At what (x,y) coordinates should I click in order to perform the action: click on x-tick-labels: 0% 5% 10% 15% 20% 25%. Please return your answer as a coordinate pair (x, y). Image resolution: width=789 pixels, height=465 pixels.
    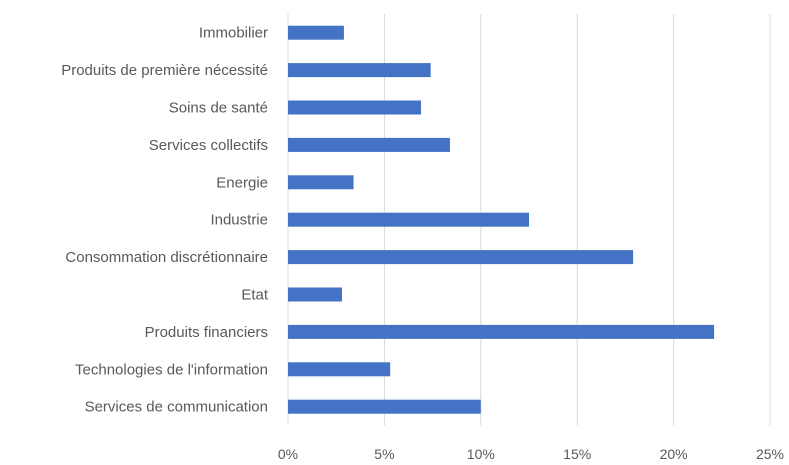
    Looking at the image, I should click on (531, 454).